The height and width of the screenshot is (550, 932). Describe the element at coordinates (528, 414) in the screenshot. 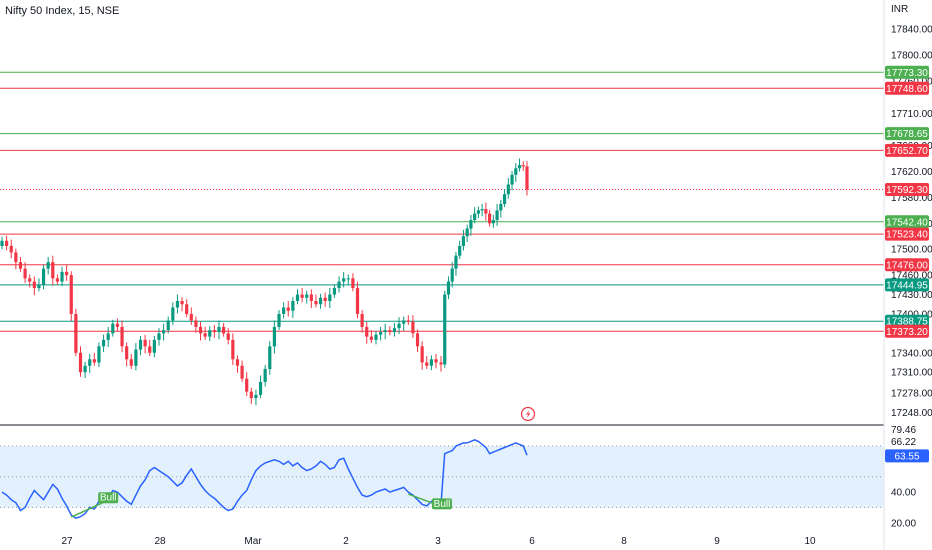

I see `lightning-icon` at that location.